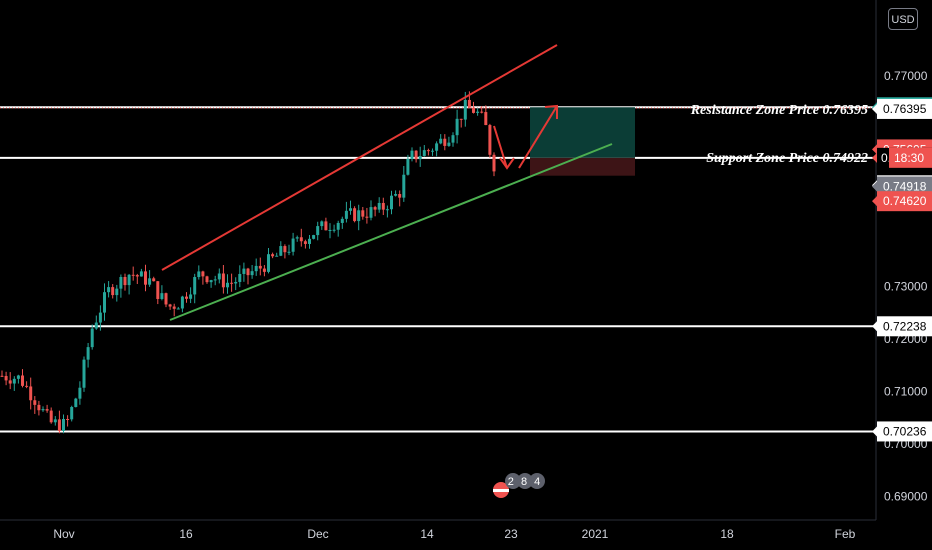  I want to click on price-tag-0.72238: 0.72238, so click(902, 326).